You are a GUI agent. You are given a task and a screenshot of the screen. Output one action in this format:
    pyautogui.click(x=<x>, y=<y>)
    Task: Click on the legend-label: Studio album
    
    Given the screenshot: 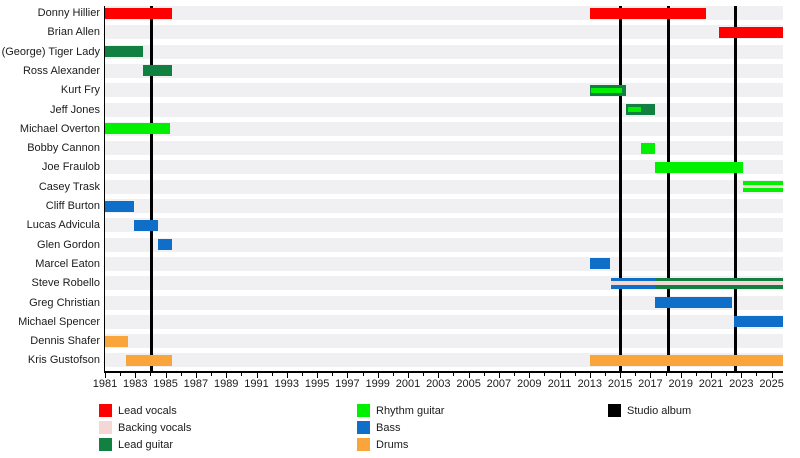 What is the action you would take?
    pyautogui.click(x=659, y=410)
    